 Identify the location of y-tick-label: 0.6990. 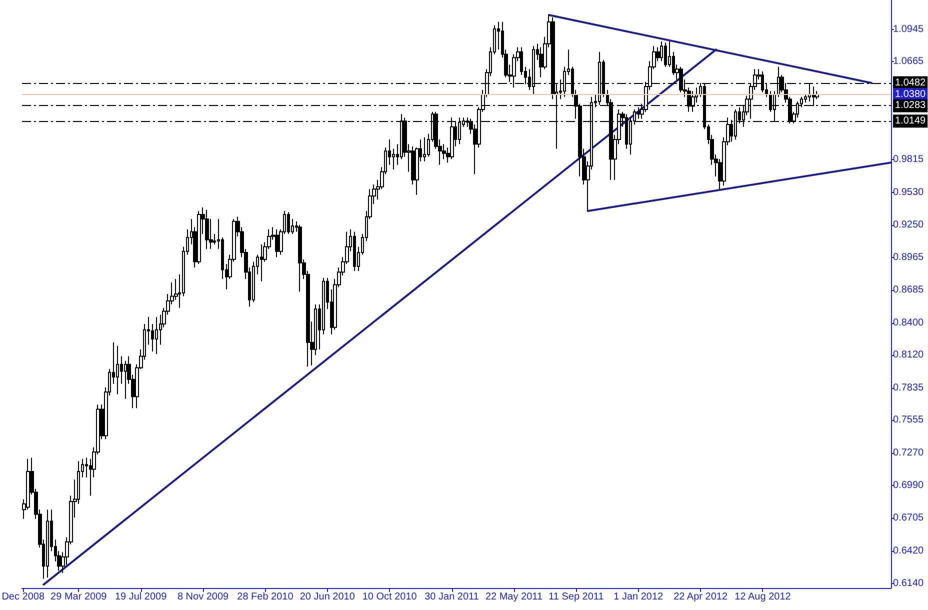
(908, 485).